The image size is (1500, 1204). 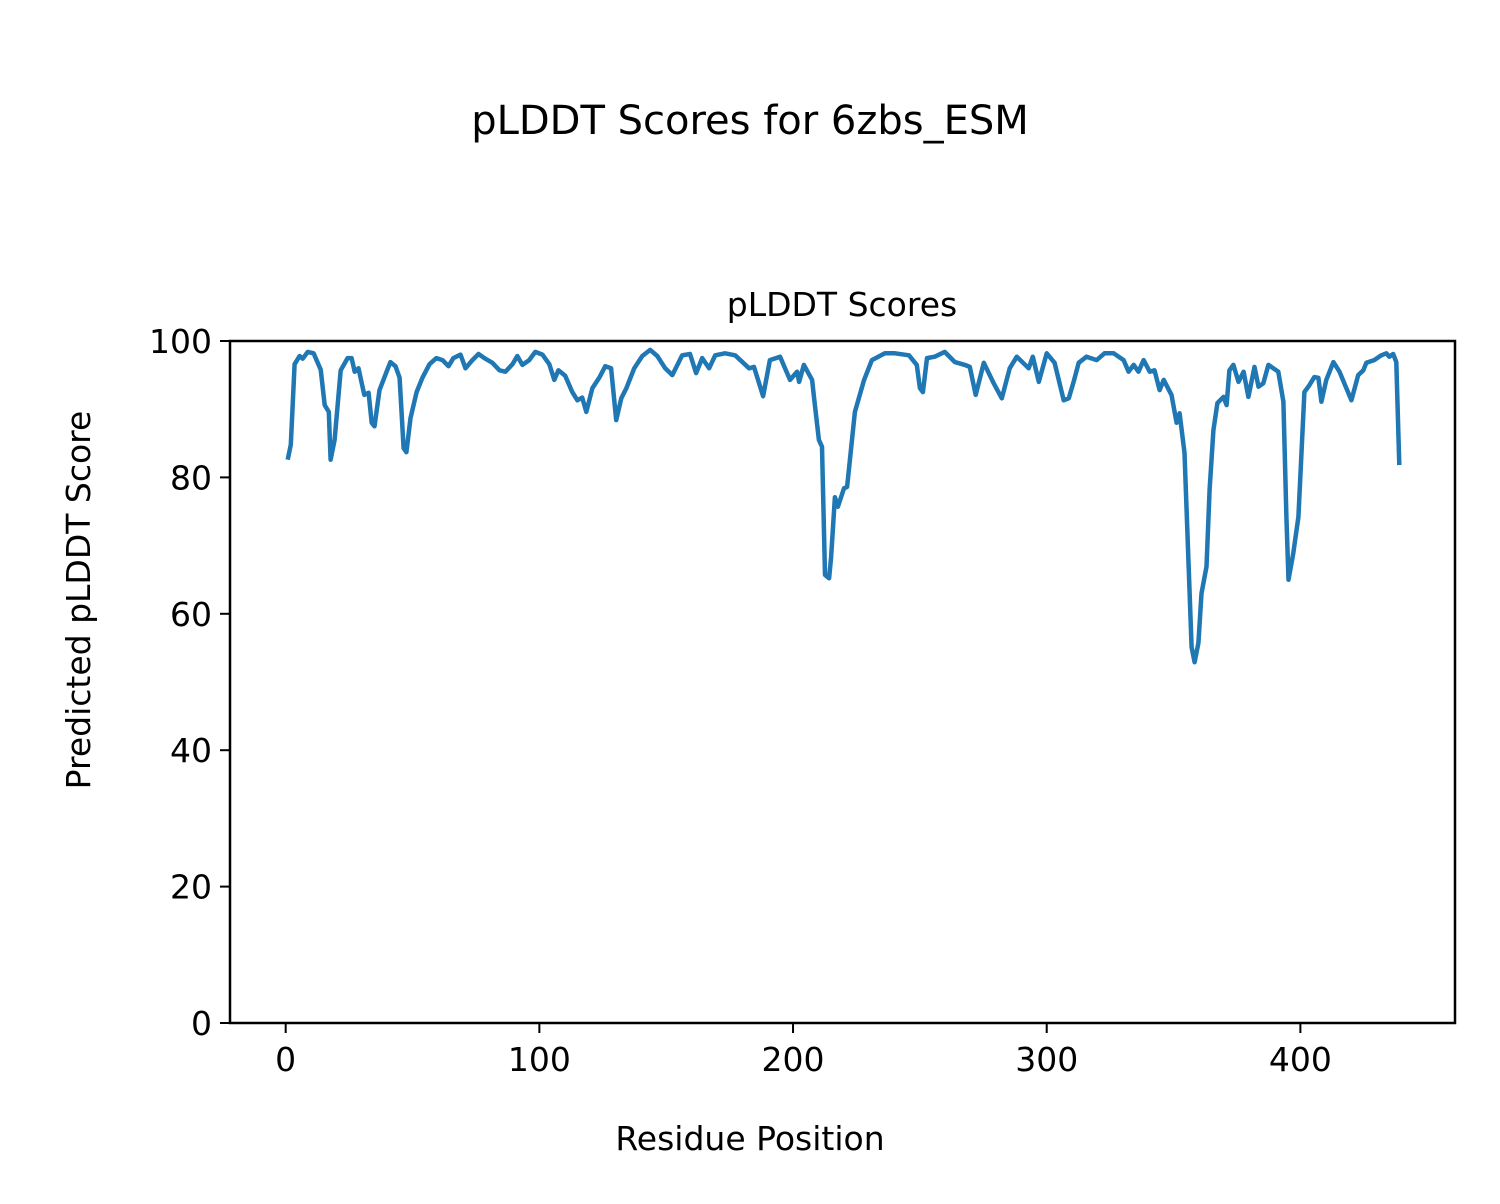 What do you see at coordinates (180, 341) in the screenshot?
I see `y-tick-label: 100` at bounding box center [180, 341].